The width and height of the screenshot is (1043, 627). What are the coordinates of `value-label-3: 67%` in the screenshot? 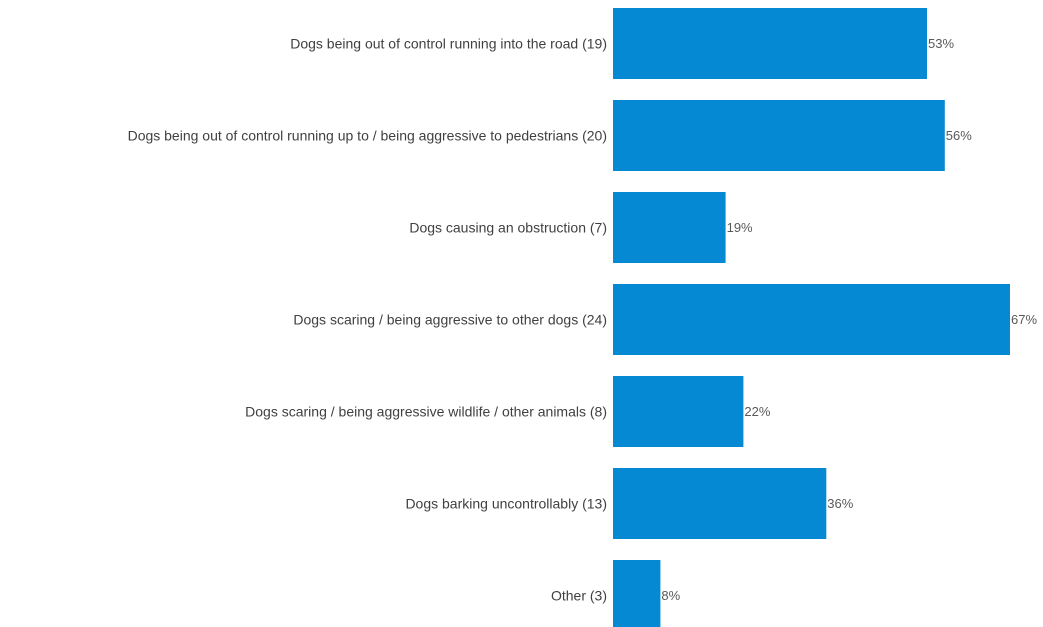 It's located at (1024, 319).